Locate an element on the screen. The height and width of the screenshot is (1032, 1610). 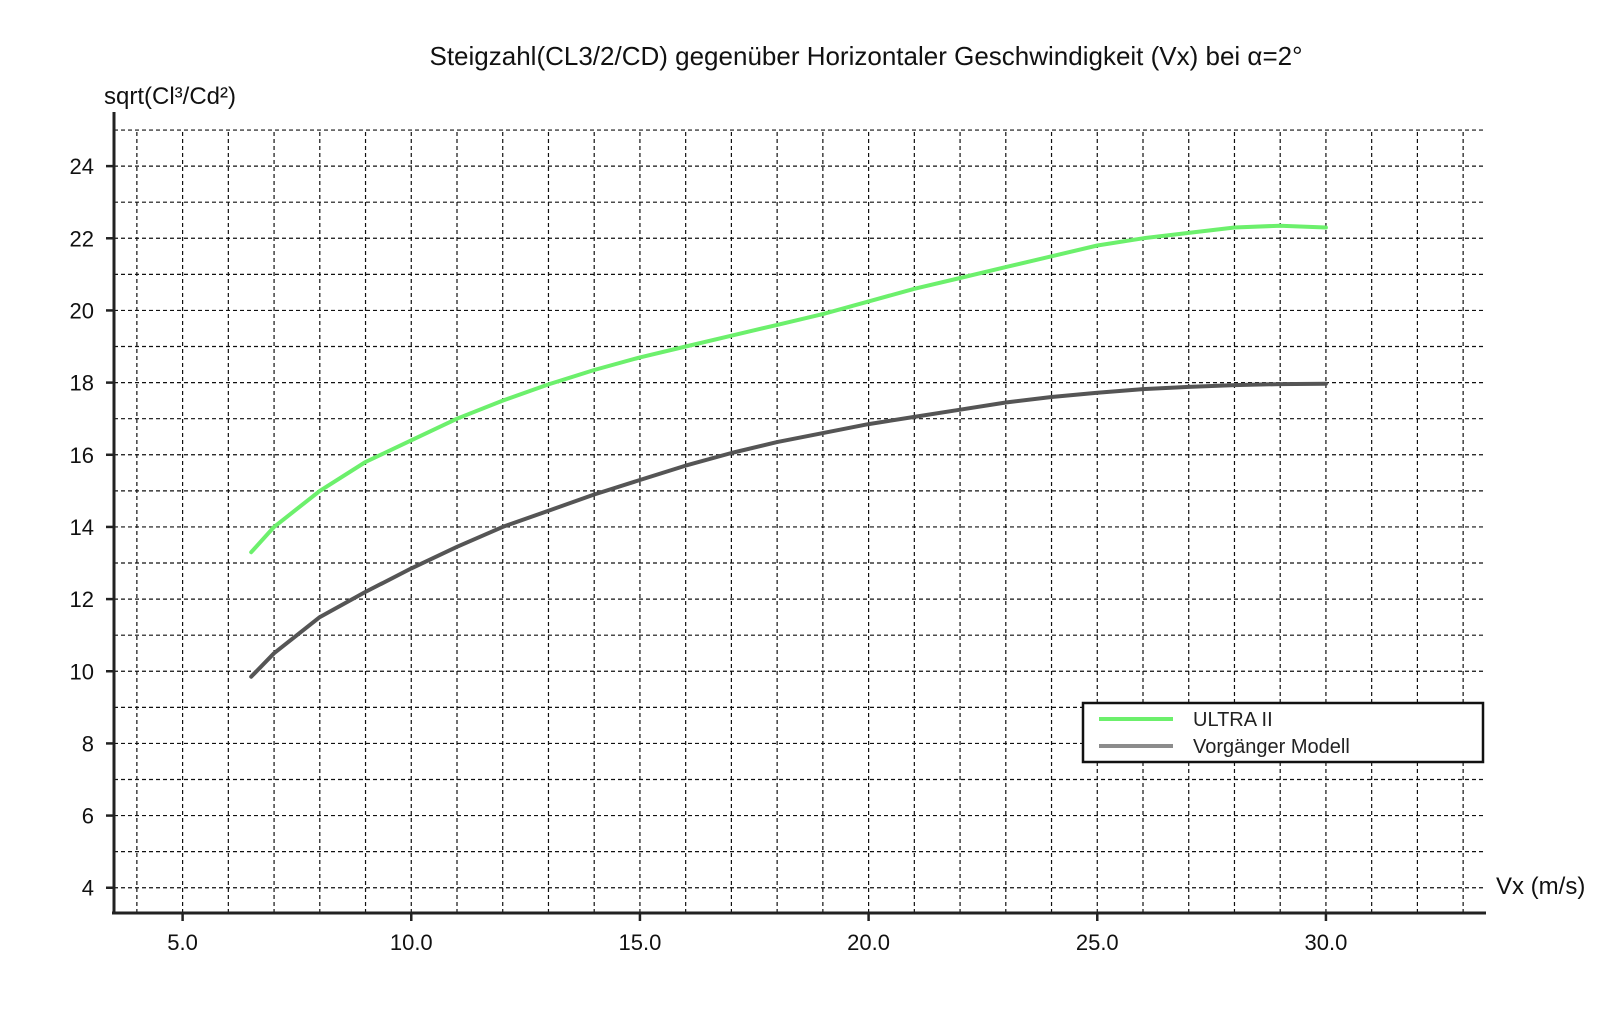
y-tick-label: 18 is located at coordinates (82, 383).